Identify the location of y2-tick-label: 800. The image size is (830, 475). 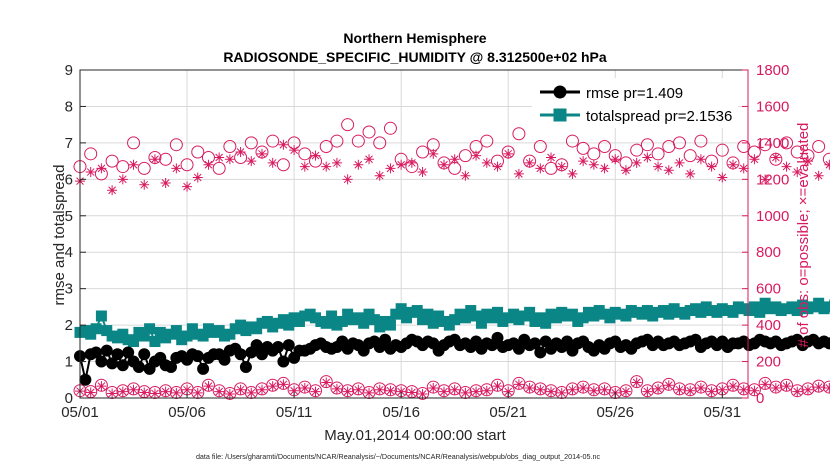
(768, 252).